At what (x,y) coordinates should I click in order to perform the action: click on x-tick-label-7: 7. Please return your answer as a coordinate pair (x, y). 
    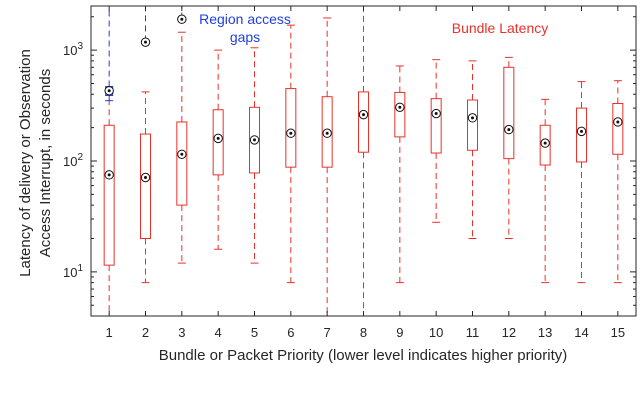
    Looking at the image, I should click on (327, 332).